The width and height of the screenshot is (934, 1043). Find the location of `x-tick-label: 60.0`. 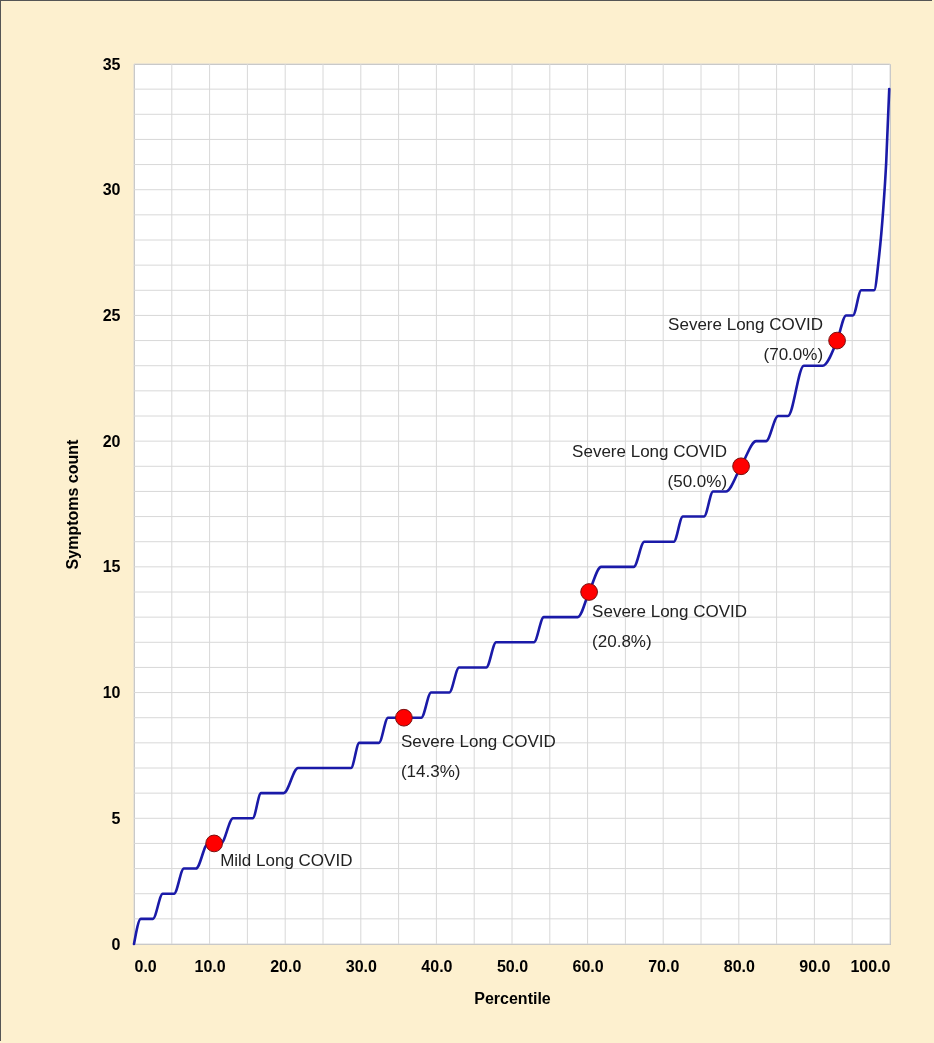

x-tick-label: 60.0 is located at coordinates (588, 966).